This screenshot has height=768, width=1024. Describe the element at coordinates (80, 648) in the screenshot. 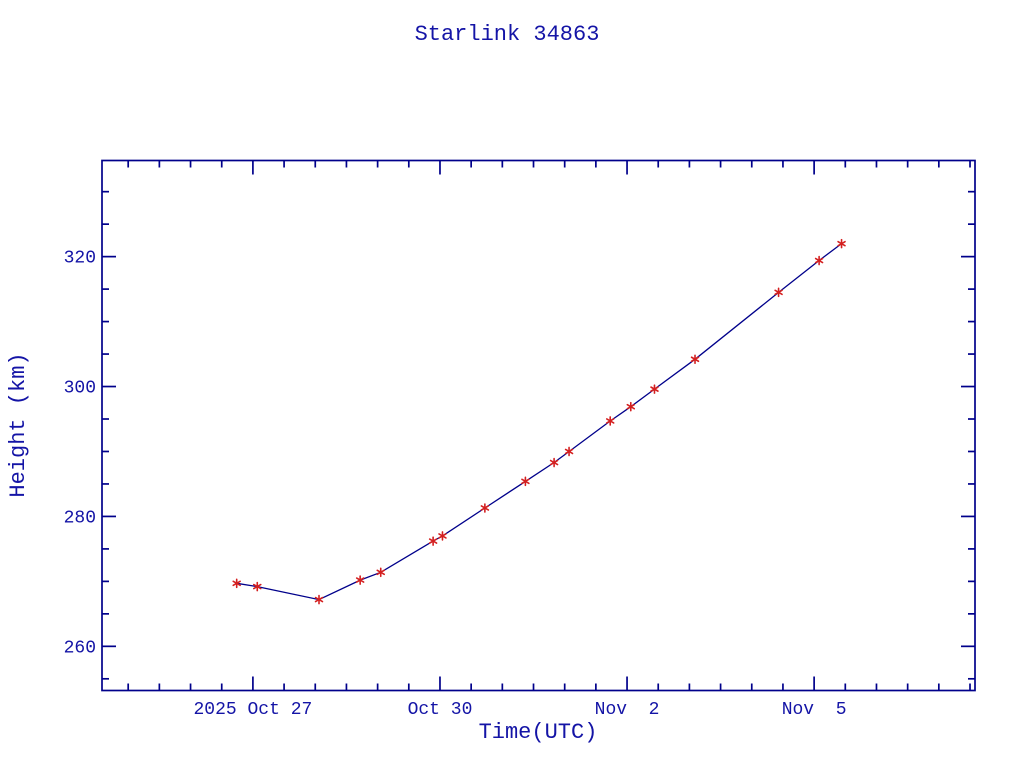

I see `y-tick-label: 260` at that location.